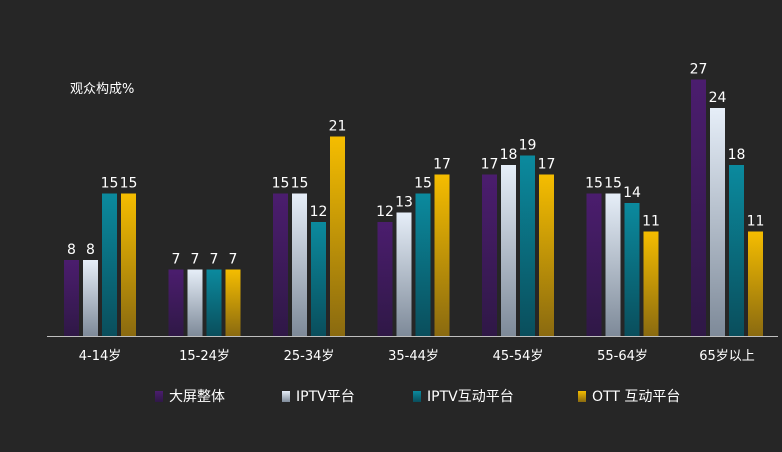 The image size is (782, 452). Describe the element at coordinates (204, 356) in the screenshot. I see `x-tick-label: 15-24岁` at that location.